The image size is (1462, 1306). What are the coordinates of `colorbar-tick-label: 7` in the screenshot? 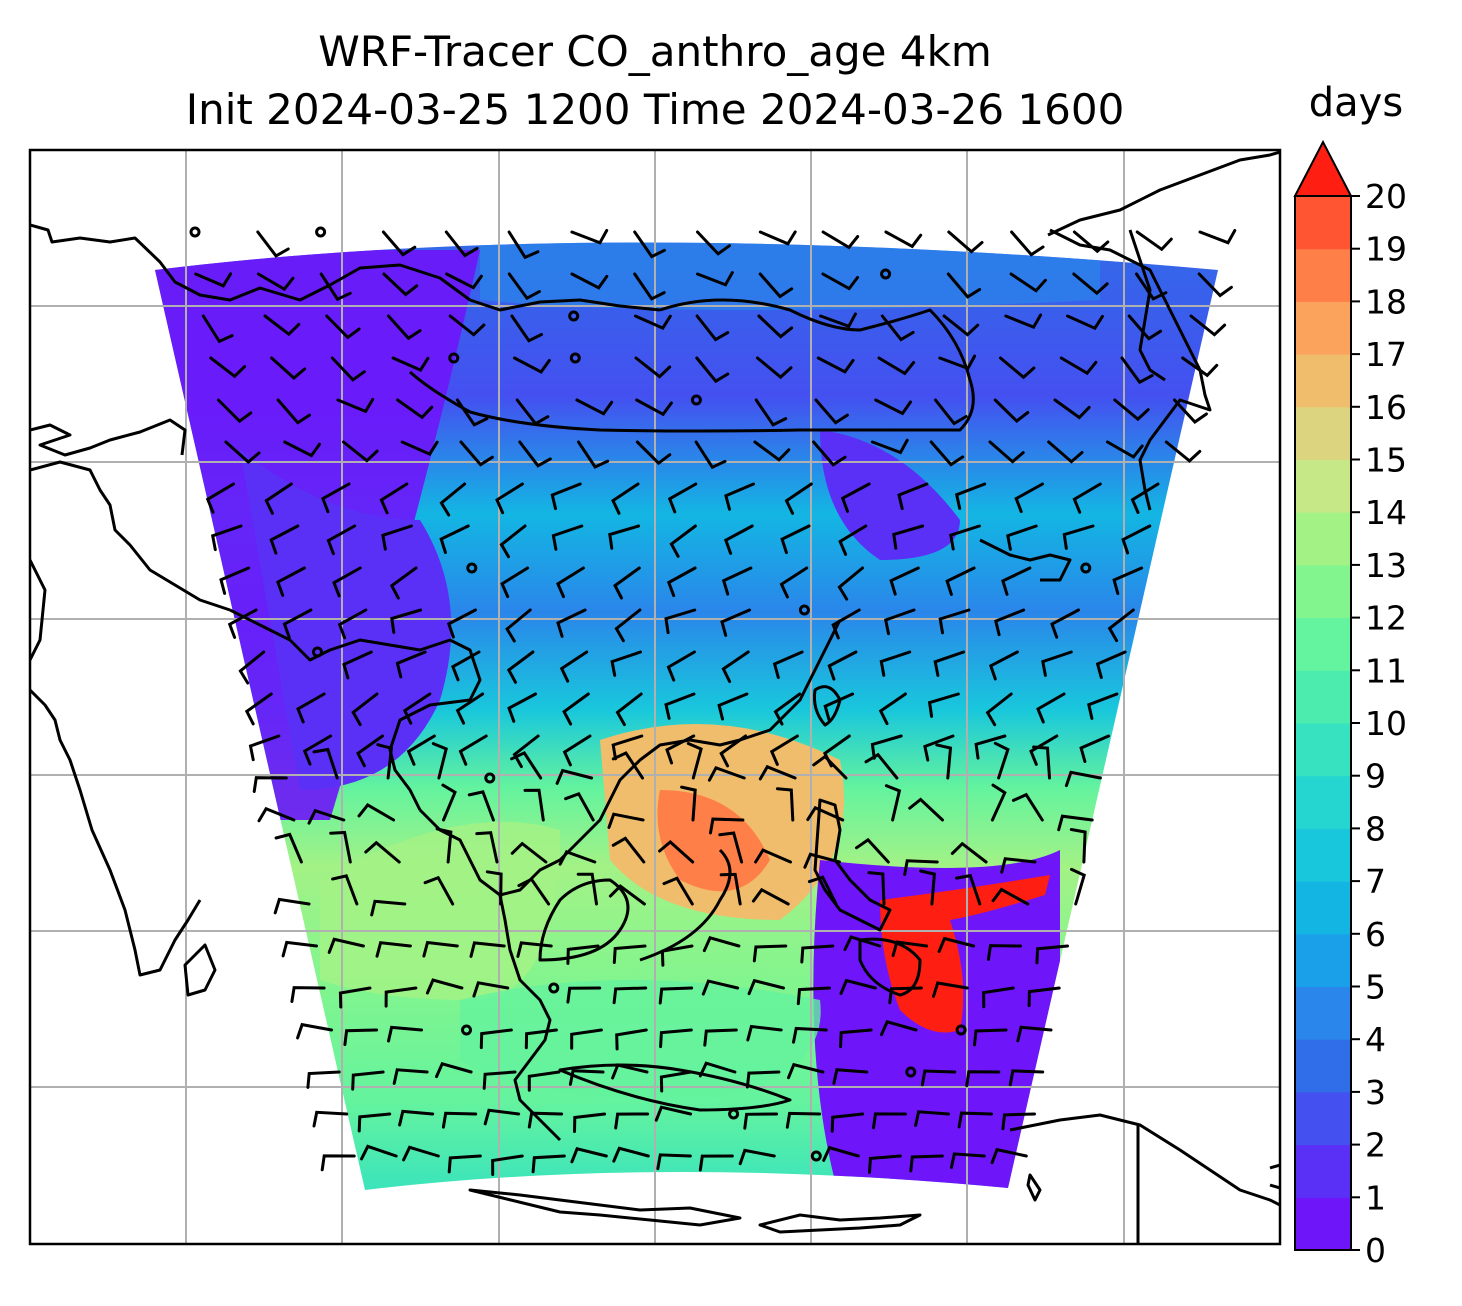 It's located at (1375, 881).